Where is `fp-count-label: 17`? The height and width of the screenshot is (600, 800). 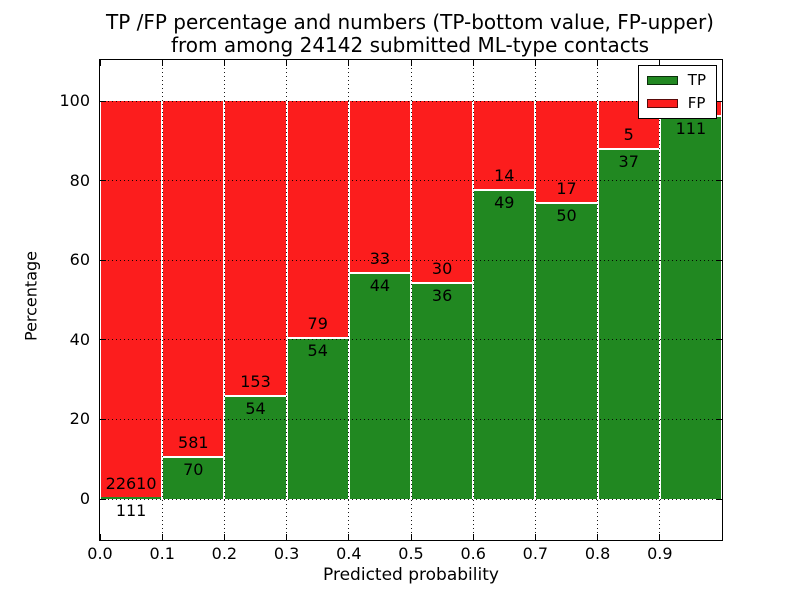
fp-count-label: 17 is located at coordinates (566, 188).